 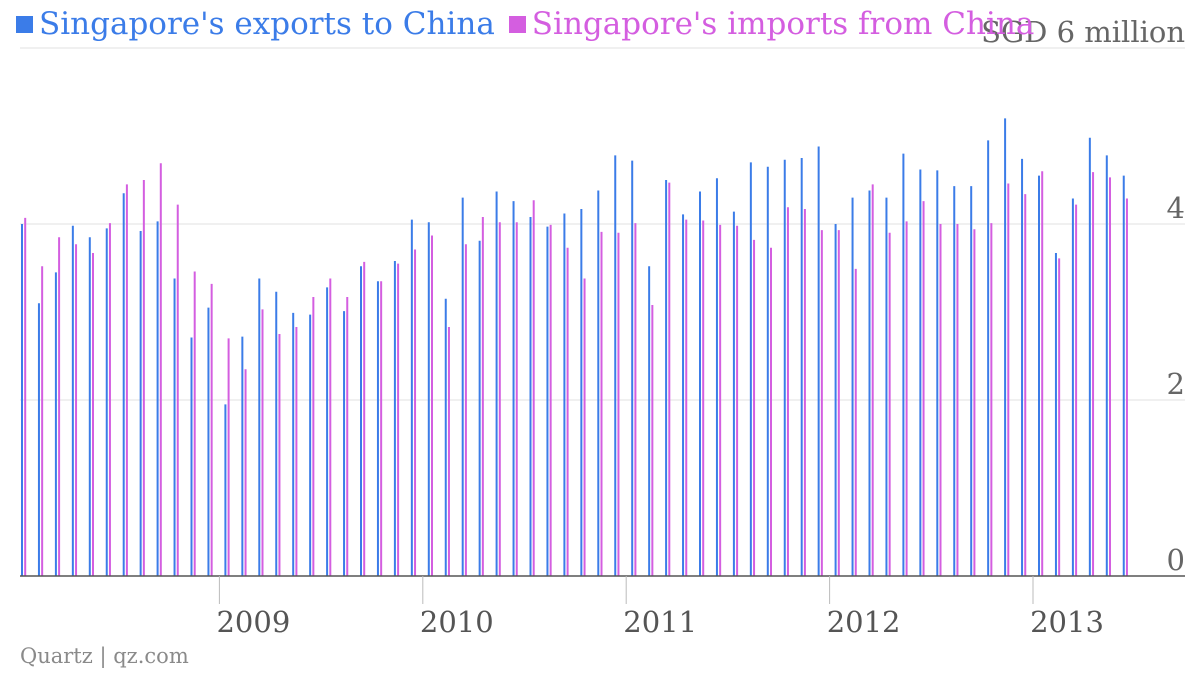 What do you see at coordinates (1067, 622) in the screenshot?
I see `x-tick-label-4: 2013` at bounding box center [1067, 622].